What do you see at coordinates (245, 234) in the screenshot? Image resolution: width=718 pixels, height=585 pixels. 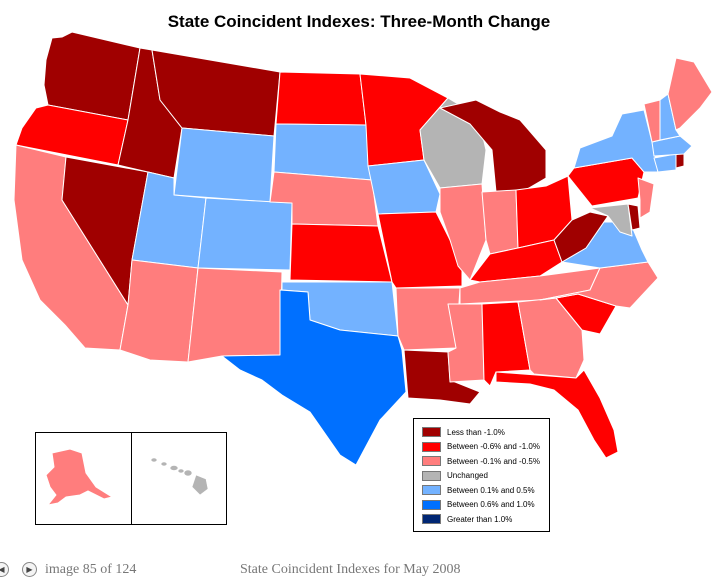 I see `state-co` at bounding box center [245, 234].